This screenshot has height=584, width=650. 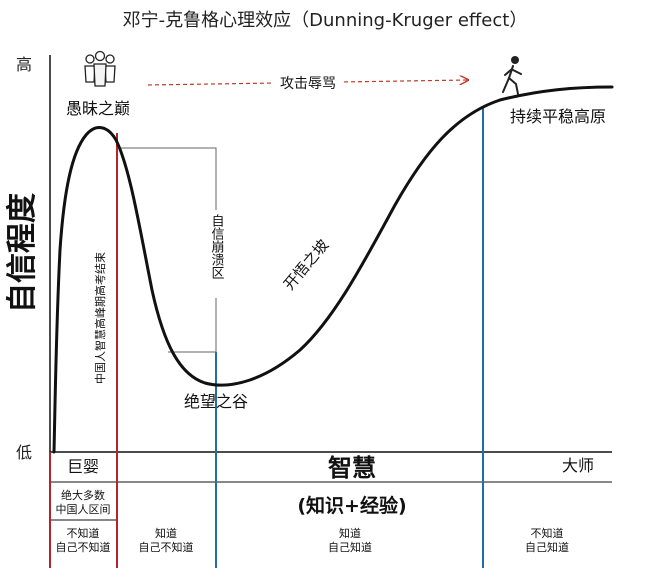 What do you see at coordinates (22, 253) in the screenshot?
I see `y-axis-title: 自信程度` at bounding box center [22, 253].